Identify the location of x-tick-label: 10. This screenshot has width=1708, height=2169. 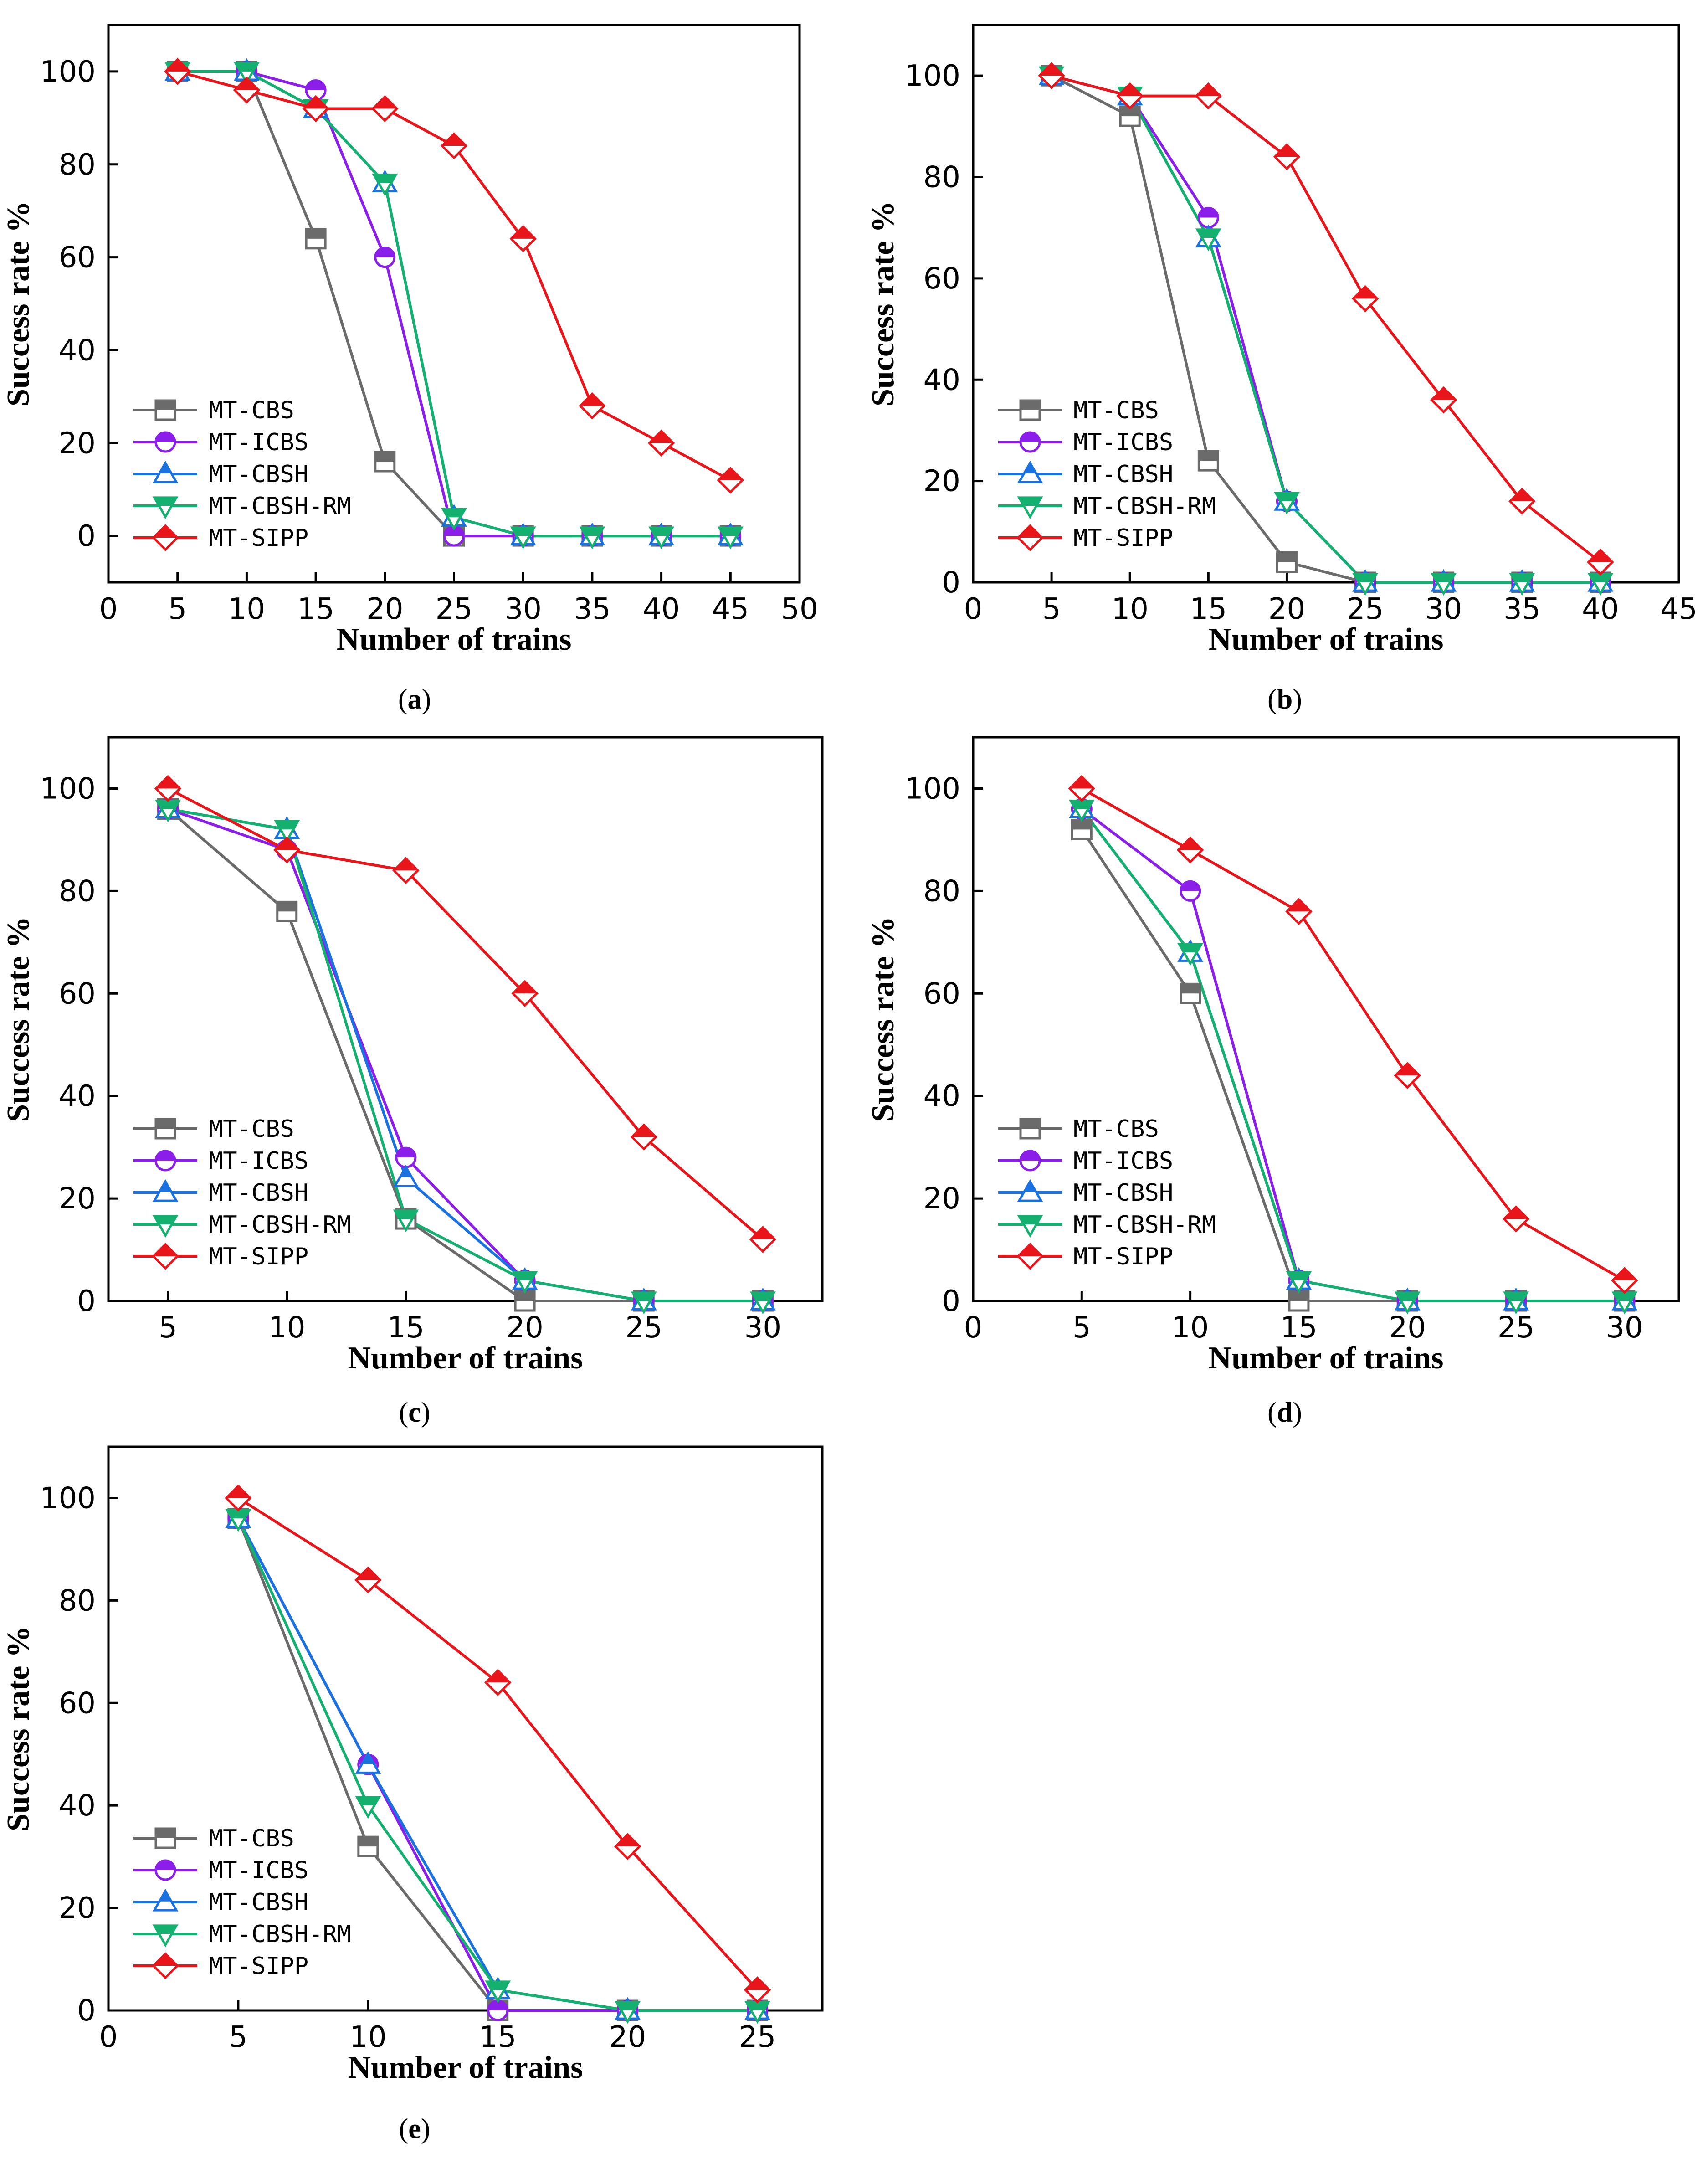
(367, 2037).